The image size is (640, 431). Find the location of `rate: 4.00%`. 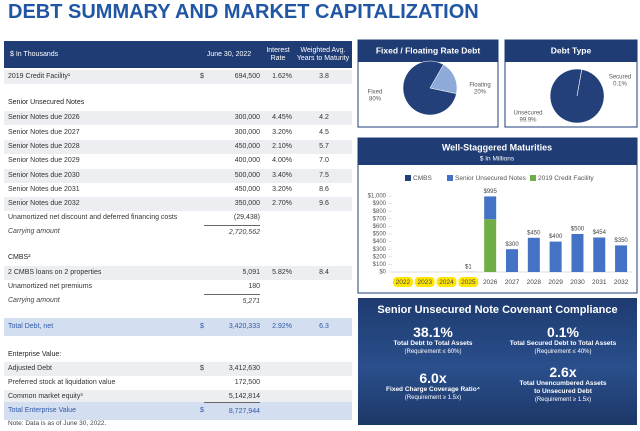

rate: 4.00% is located at coordinates (282, 160).